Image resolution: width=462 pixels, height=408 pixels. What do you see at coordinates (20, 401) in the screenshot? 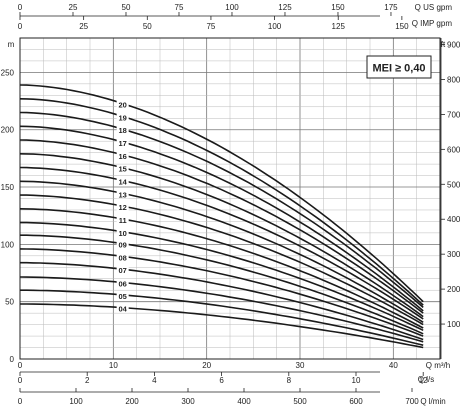
I see `bottom-lmin-tick-label: 0` at bounding box center [20, 401].